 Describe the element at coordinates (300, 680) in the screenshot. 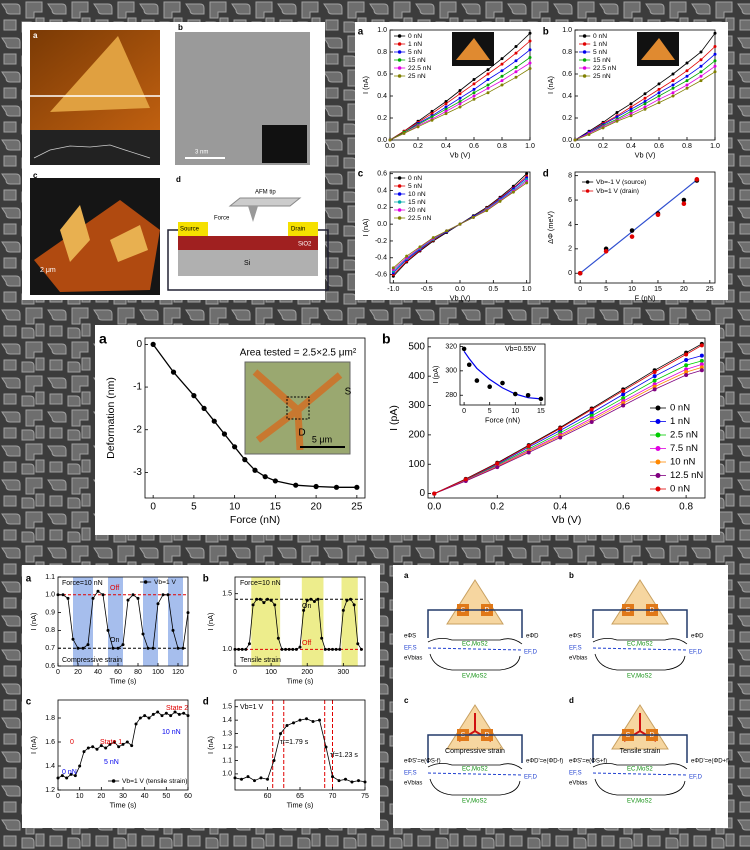

I see `x-axis-label: Time (s)` at that location.